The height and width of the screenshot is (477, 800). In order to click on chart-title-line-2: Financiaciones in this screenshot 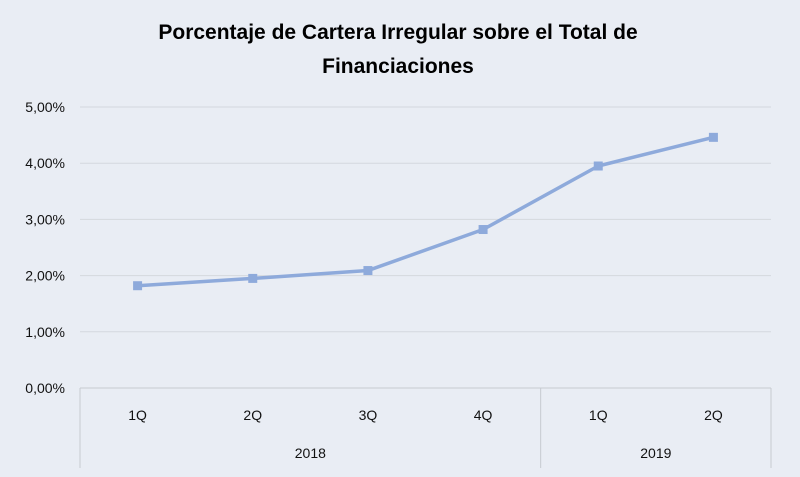, I will do `click(398, 66)`.